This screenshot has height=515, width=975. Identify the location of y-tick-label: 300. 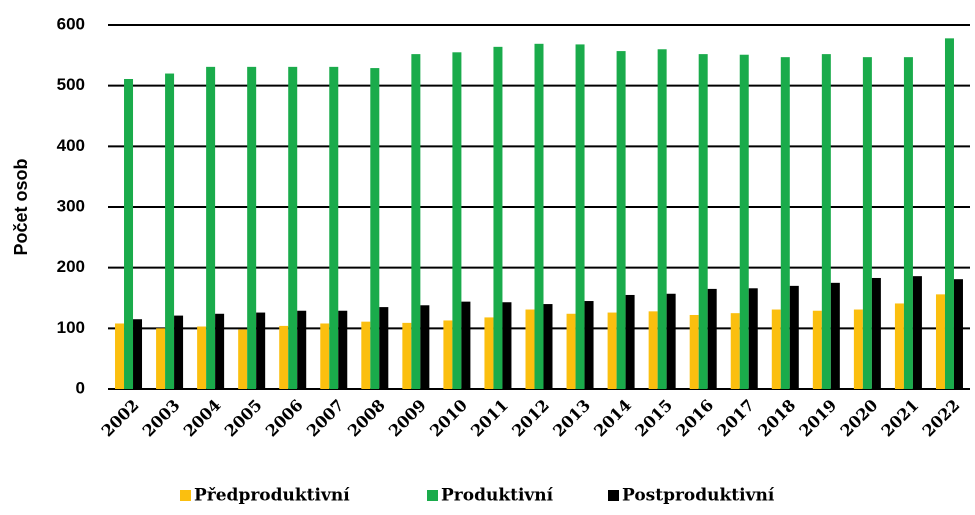
(71, 205).